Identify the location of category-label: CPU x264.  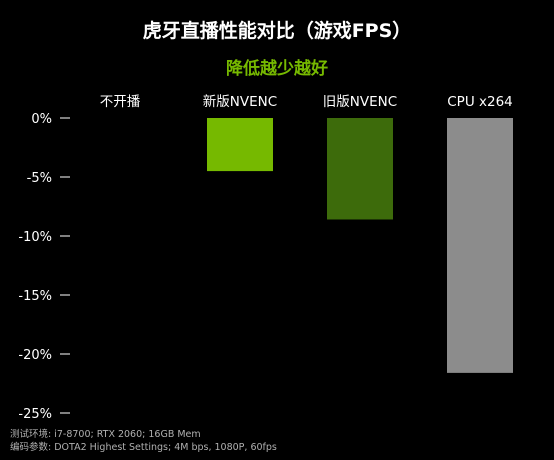
(480, 102).